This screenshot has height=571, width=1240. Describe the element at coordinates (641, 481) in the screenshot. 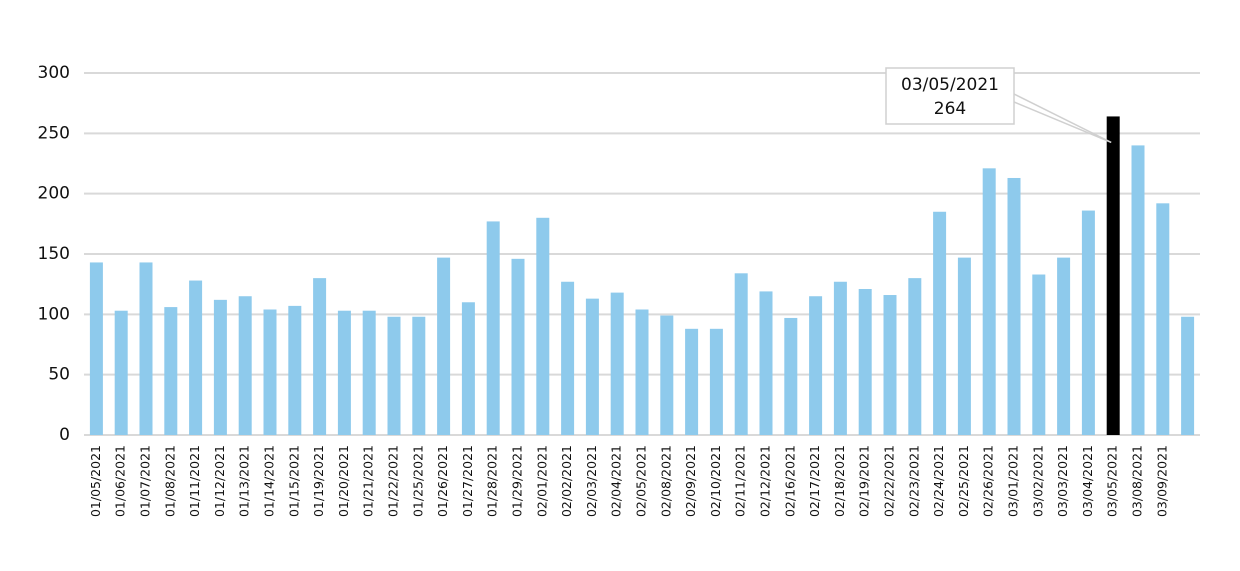

I see `x-tick-label: 02/05/2021` at that location.